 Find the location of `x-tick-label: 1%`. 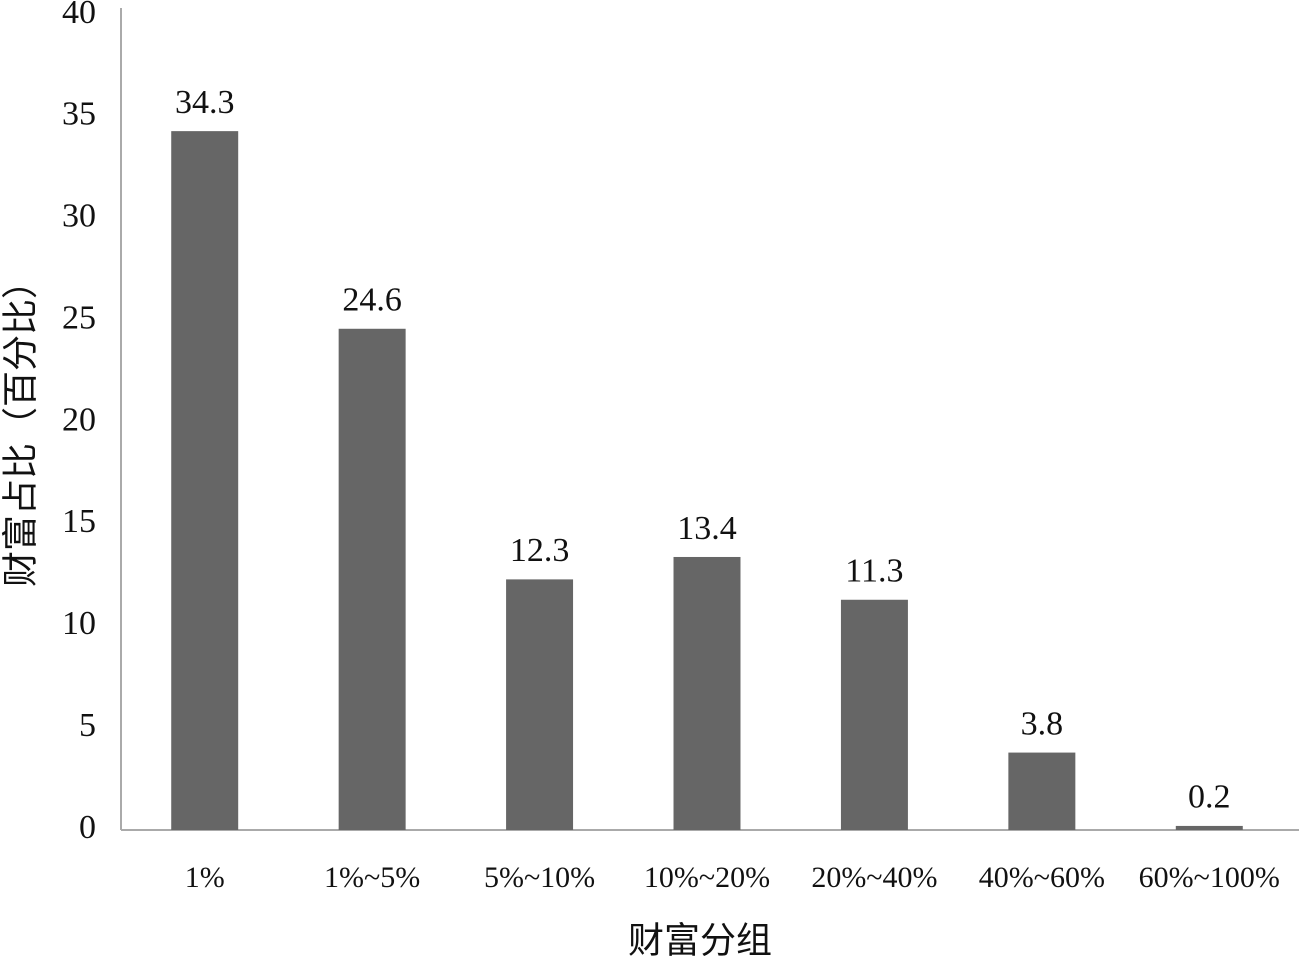

x-tick-label: 1% is located at coordinates (205, 877).